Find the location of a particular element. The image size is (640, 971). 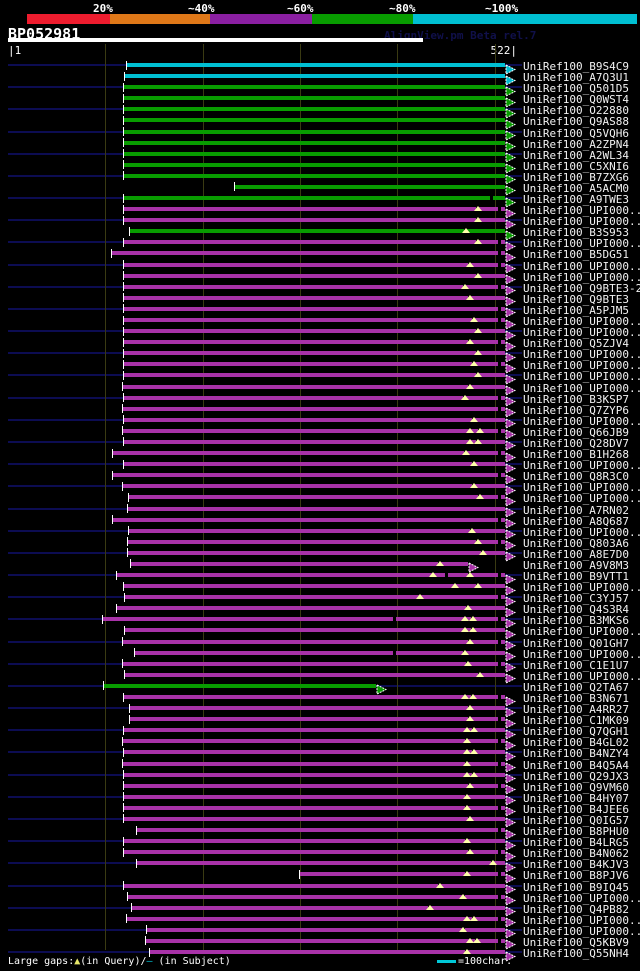

subject-id-label: UniRef100_Q8R3C0 is located at coordinates (576, 477).